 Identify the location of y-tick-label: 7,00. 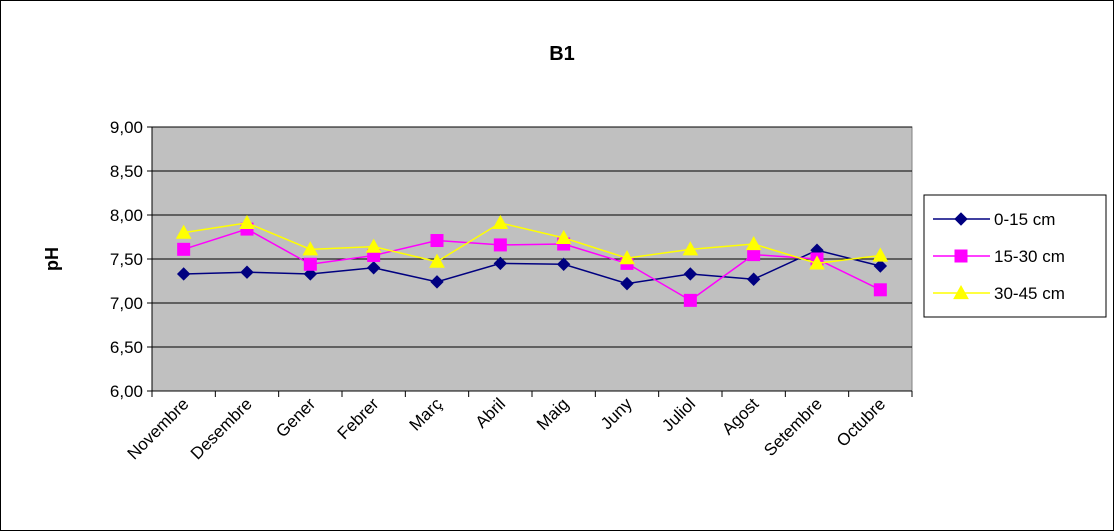
(126, 303).